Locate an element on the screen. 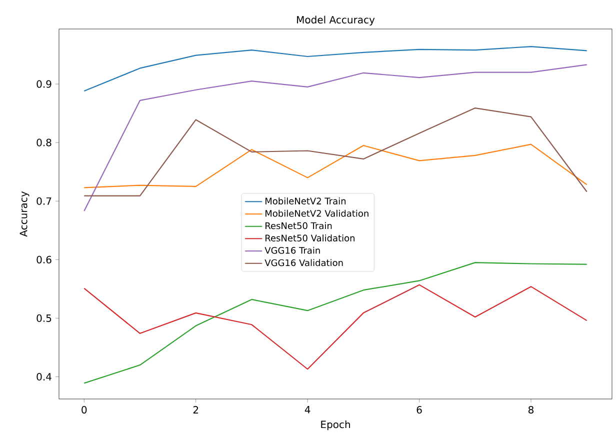 This screenshot has height=438, width=616. legend-label: ResNet50 Validation is located at coordinates (310, 238).